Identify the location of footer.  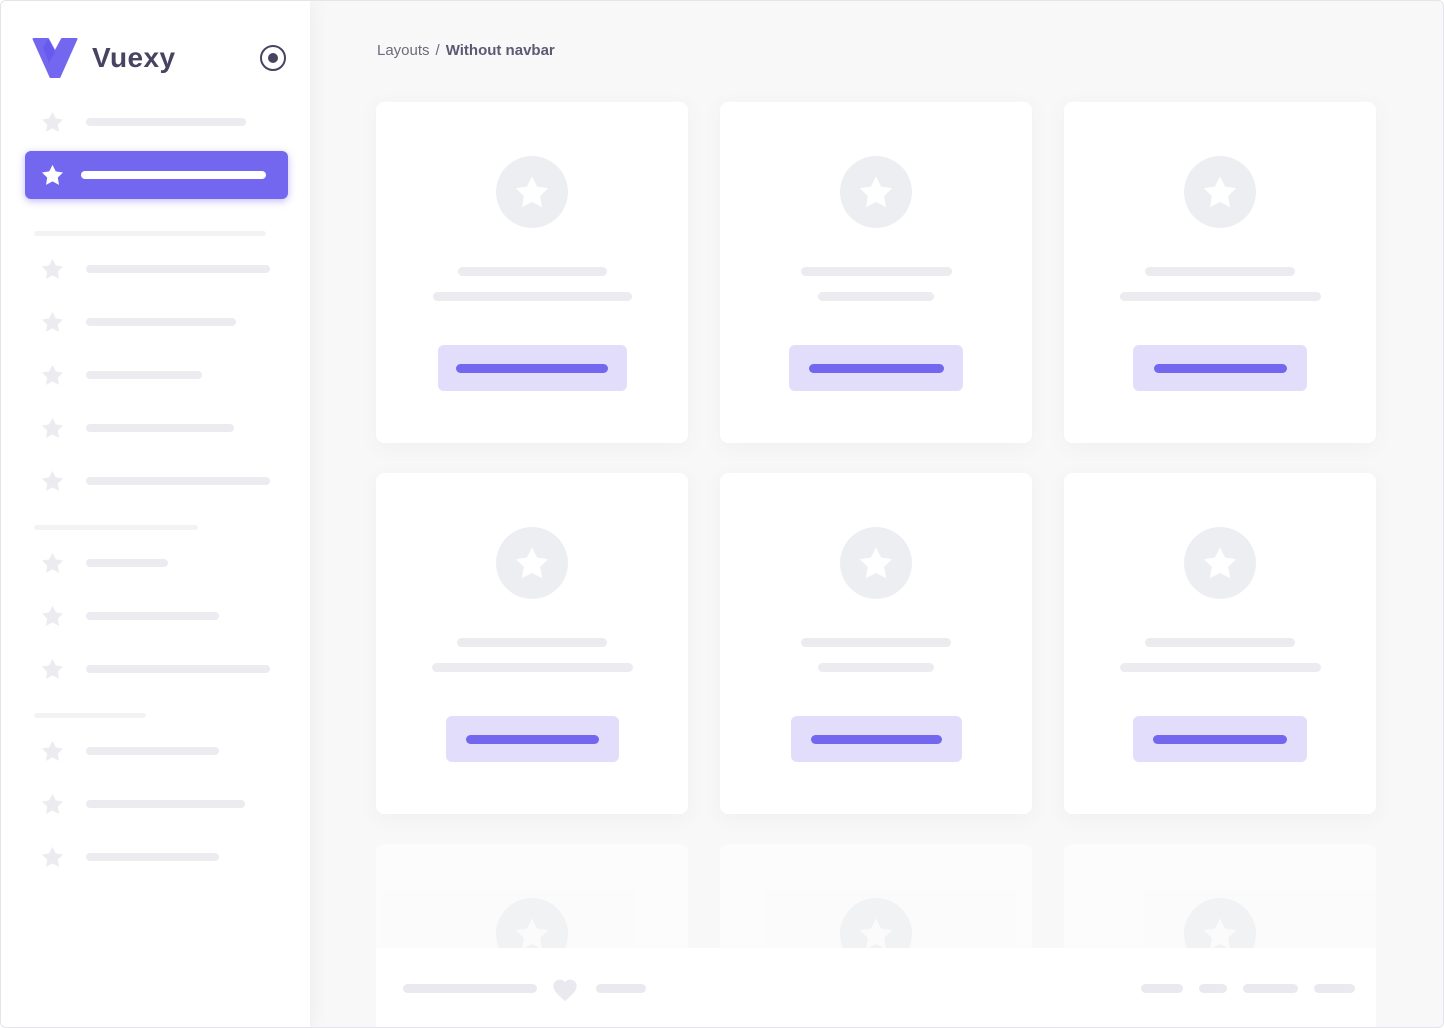
(876, 987).